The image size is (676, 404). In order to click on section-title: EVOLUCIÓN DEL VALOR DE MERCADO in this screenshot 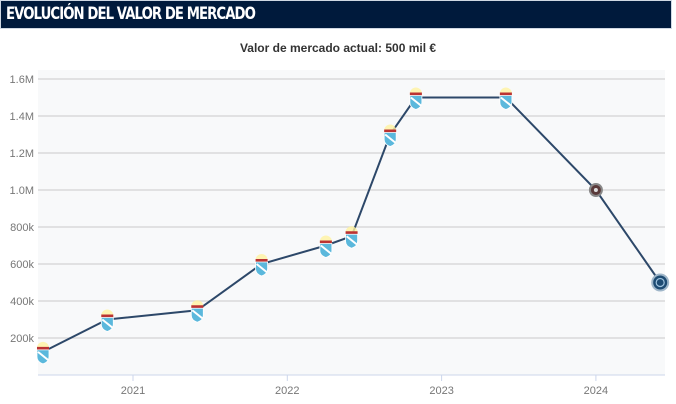, I will do `click(131, 14)`.